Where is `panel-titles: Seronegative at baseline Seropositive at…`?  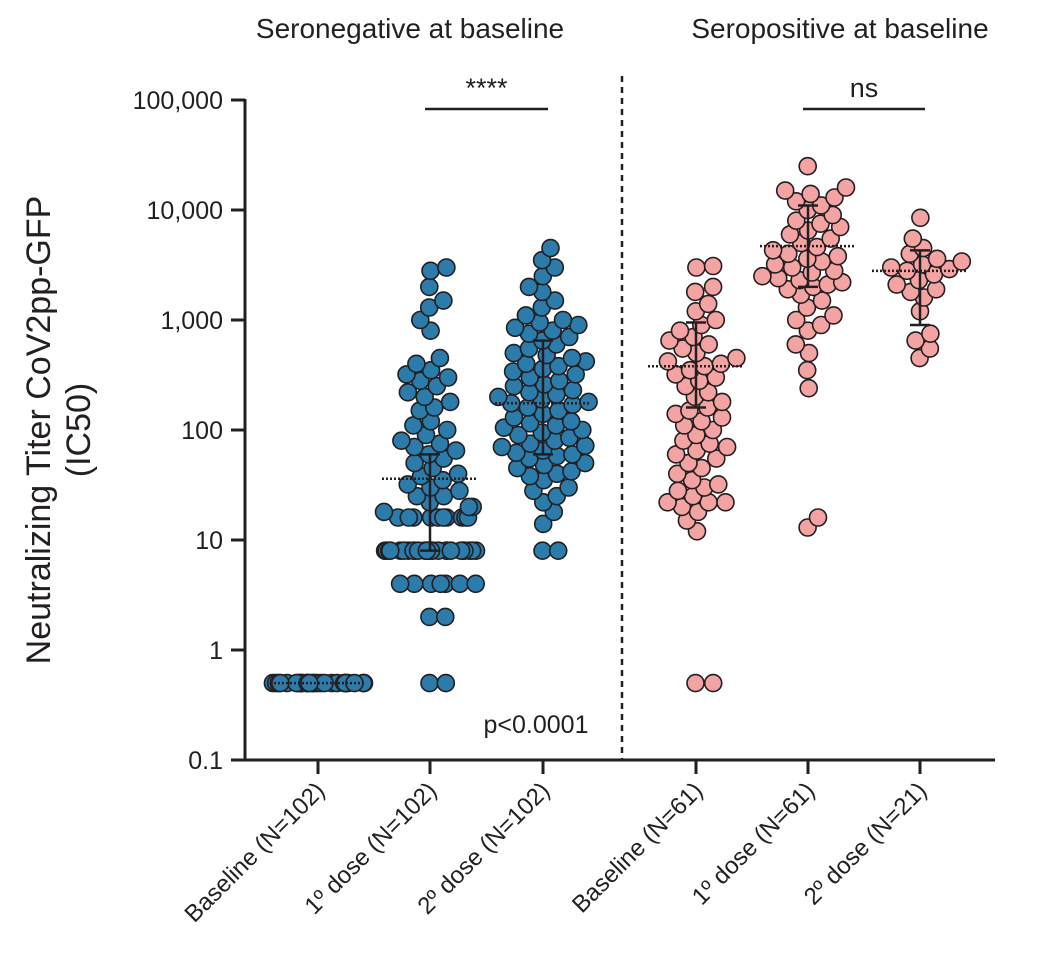 panel-titles: Seronegative at baseline Seropositive at… is located at coordinates (622, 28).